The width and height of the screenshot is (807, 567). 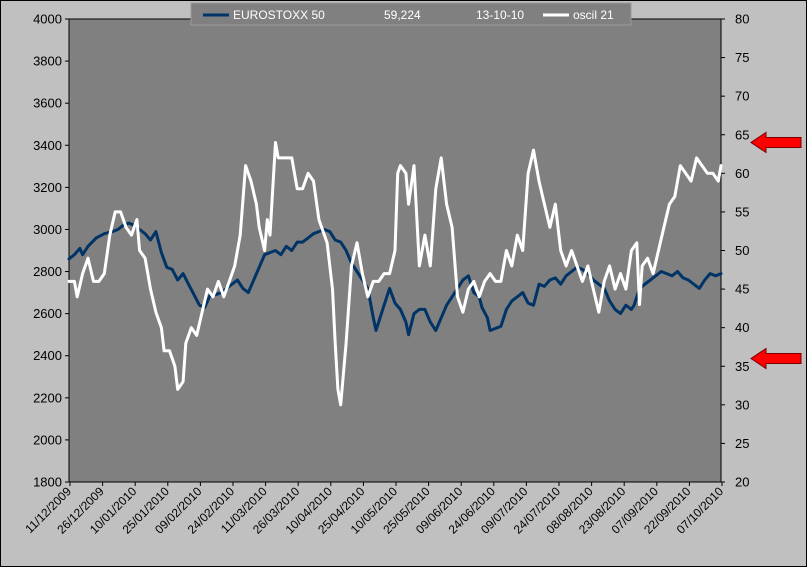 I want to click on legend-label-eurostoxx: EUROSTOXX 50, so click(x=279, y=15).